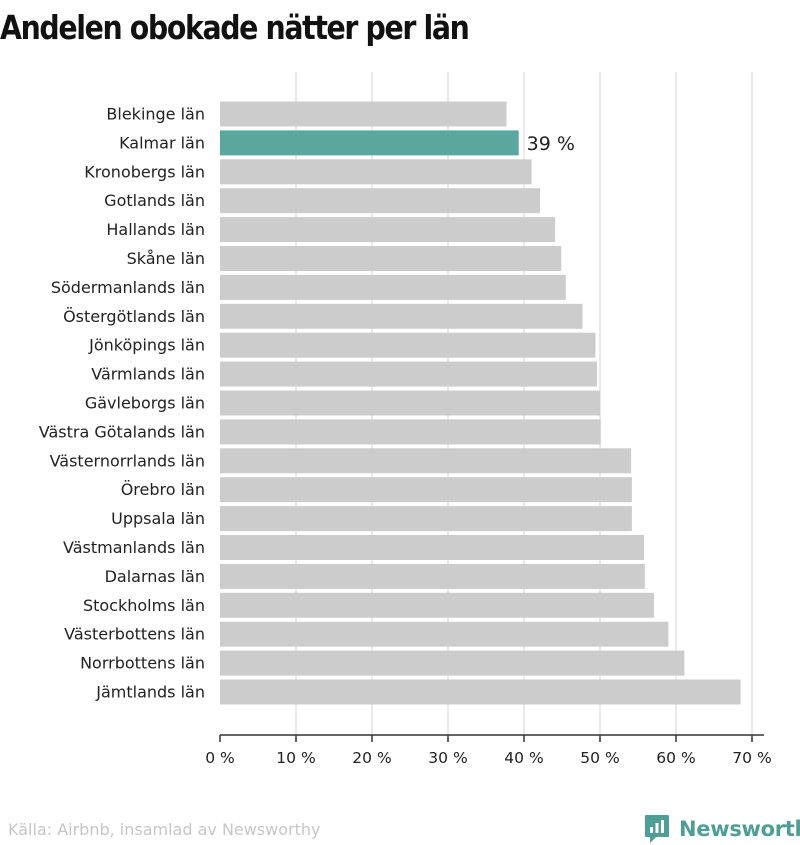 This screenshot has height=845, width=800. What do you see at coordinates (134, 316) in the screenshot?
I see `category-label: Östergötlands län` at bounding box center [134, 316].